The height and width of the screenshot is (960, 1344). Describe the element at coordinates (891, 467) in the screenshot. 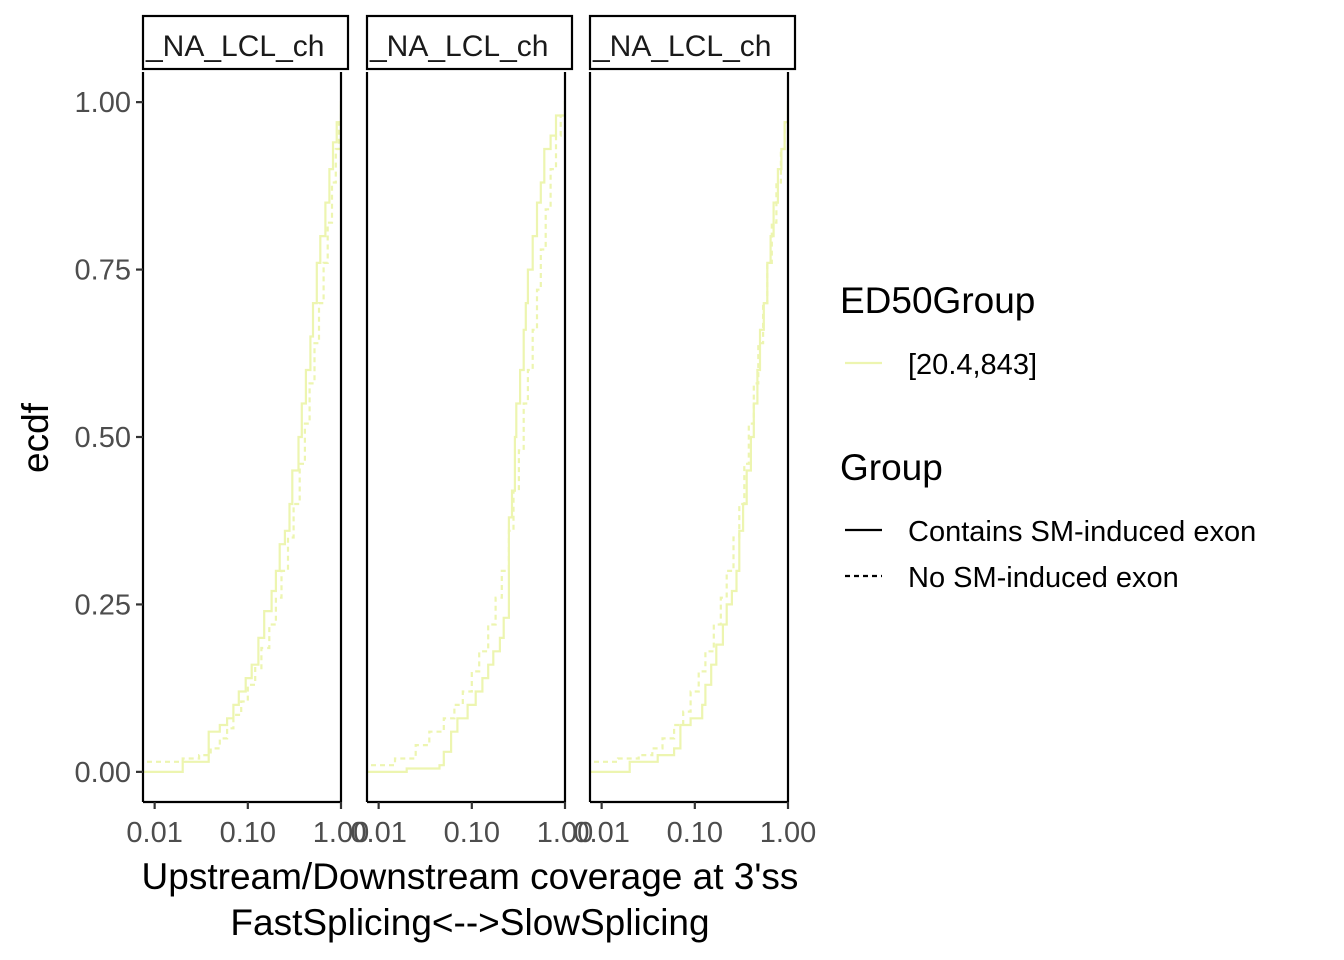

I see `legend-linetype-title: Group` at that location.